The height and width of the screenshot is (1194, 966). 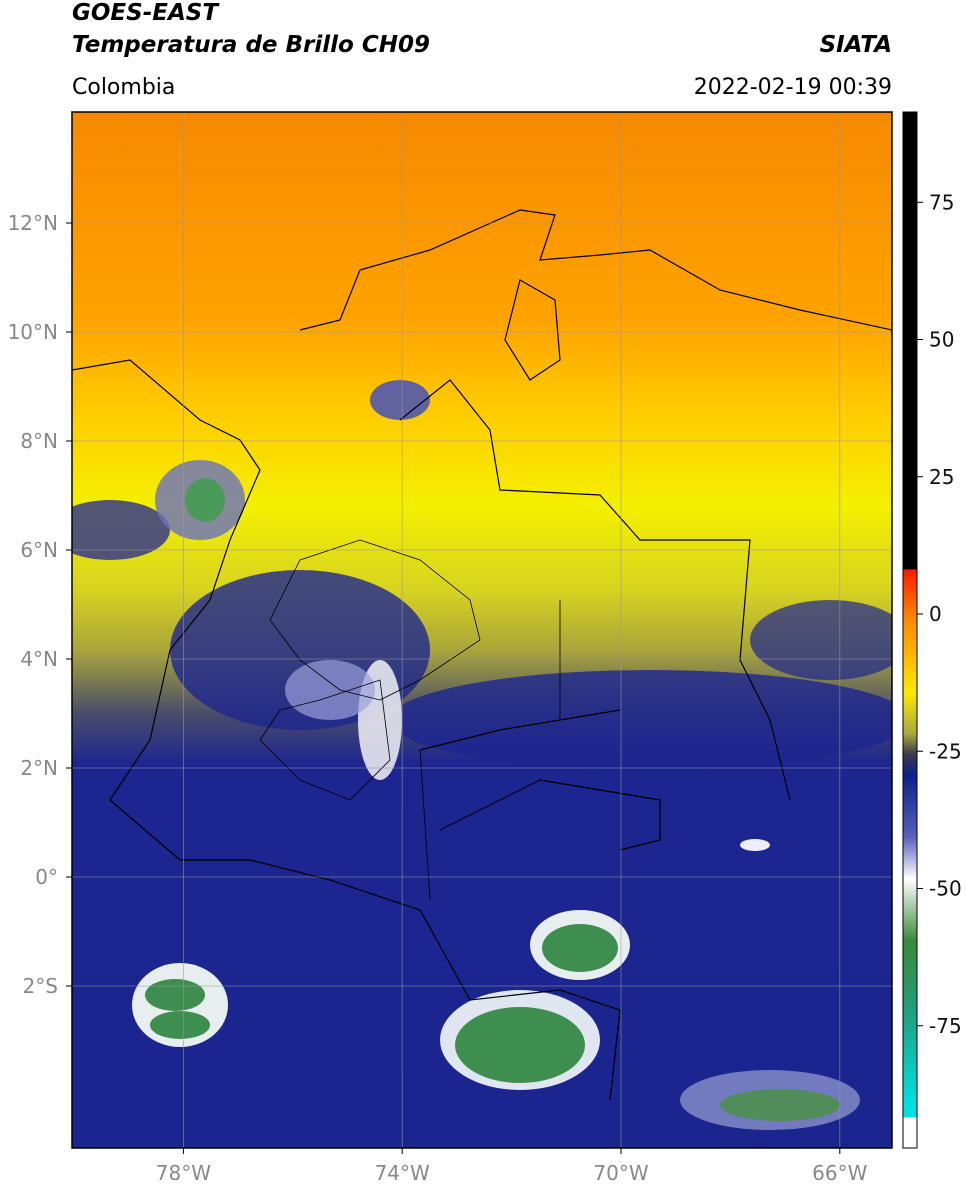 I want to click on lon-tick-label: 66°W, so click(x=839, y=1173).